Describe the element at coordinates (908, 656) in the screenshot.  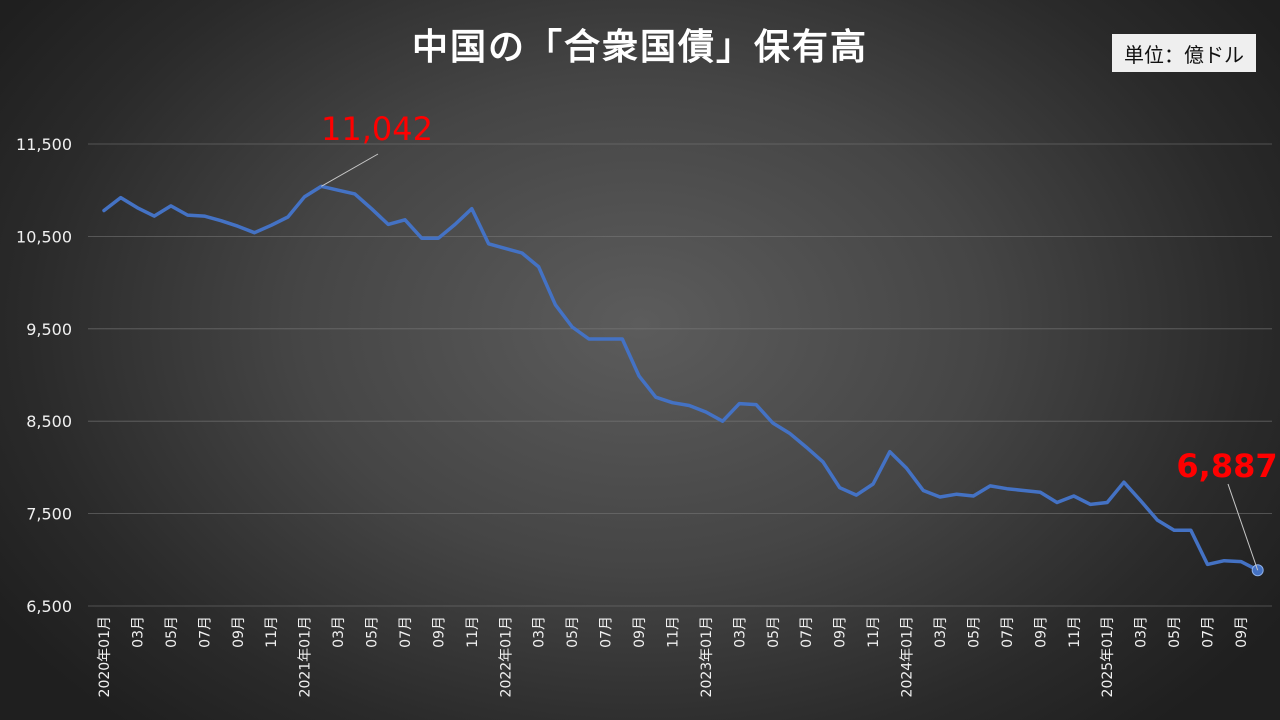
I see `x-tick-label: 2024年01月` at that location.